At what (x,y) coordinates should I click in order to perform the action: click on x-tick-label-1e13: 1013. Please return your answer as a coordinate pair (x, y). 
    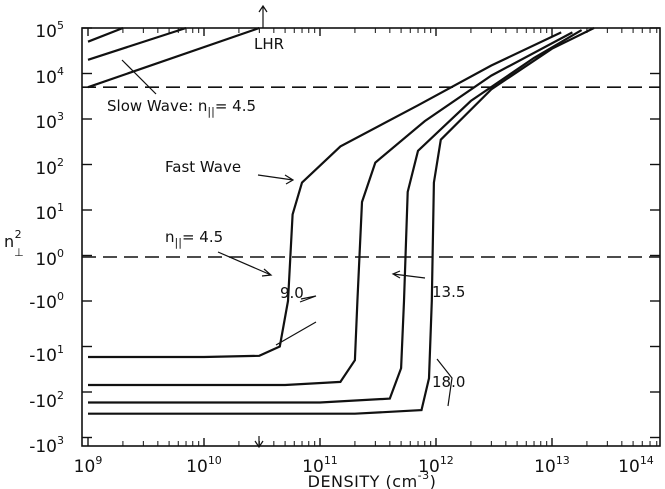
    Looking at the image, I should click on (552, 465).